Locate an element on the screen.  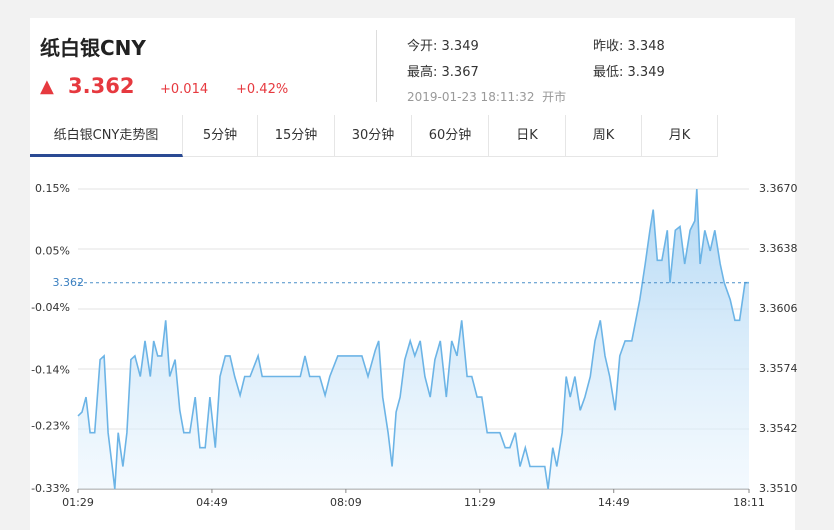
y-tick-label: 3.3670 is located at coordinates (778, 188).